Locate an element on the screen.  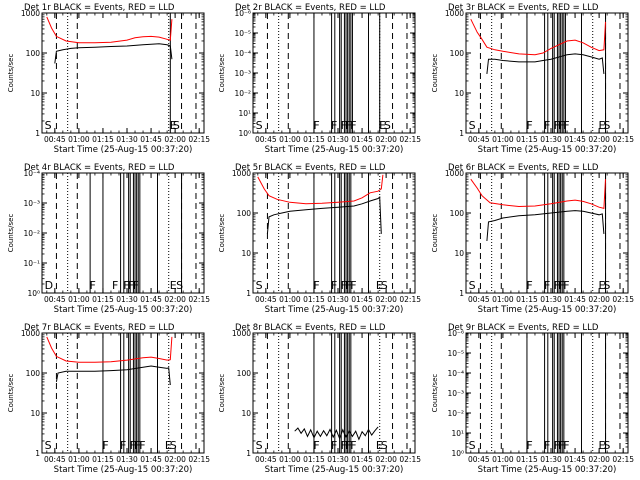
flag-label: D is located at coordinates (49, 285).